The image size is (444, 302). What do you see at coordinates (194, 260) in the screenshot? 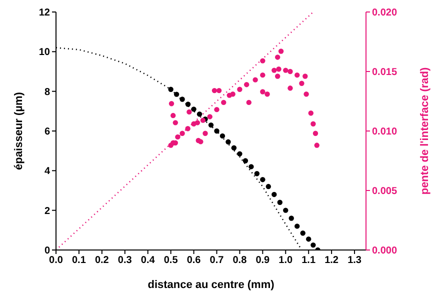
I see `x-tick-label: 0.6` at bounding box center [194, 260].